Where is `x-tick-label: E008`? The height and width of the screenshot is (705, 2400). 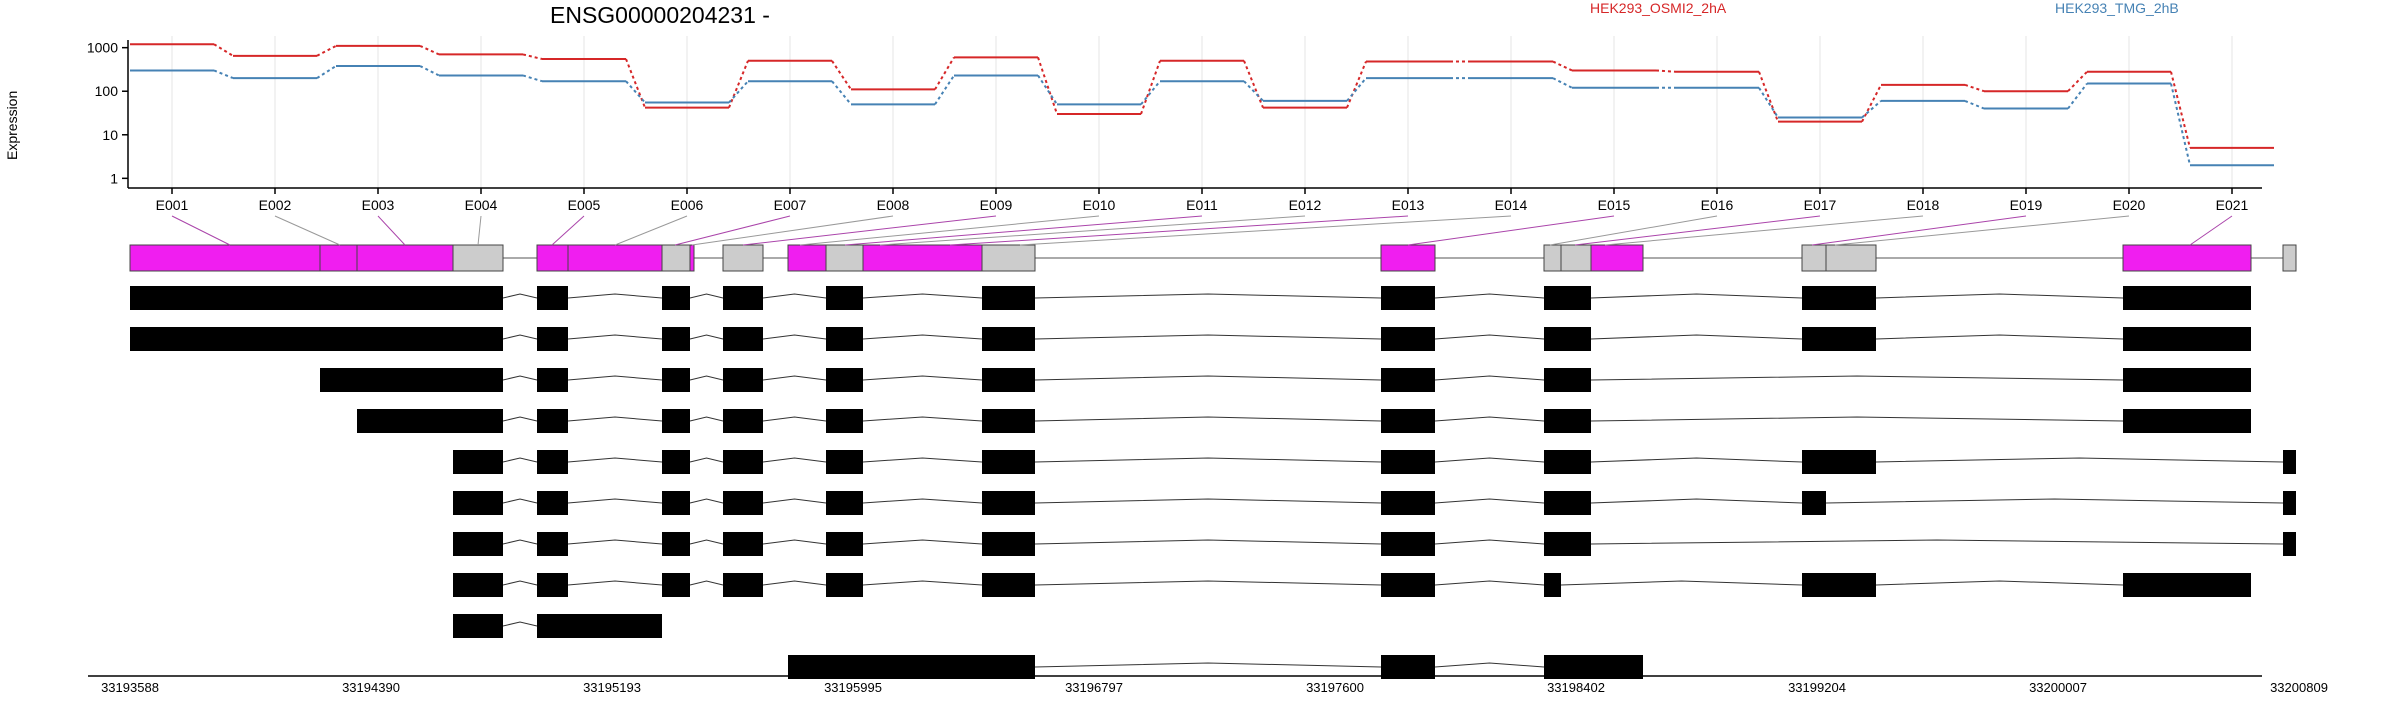 x-tick-label: E008 is located at coordinates (893, 205).